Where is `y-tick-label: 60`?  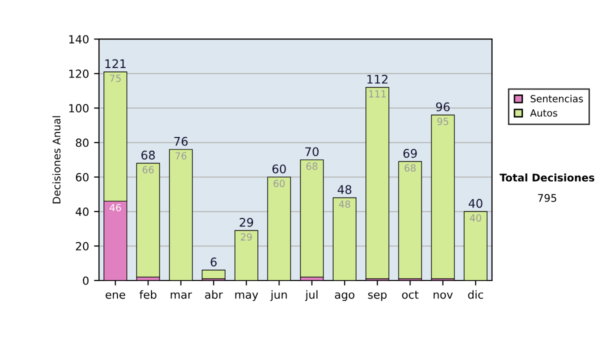 y-tick-label: 60 is located at coordinates (82, 177).